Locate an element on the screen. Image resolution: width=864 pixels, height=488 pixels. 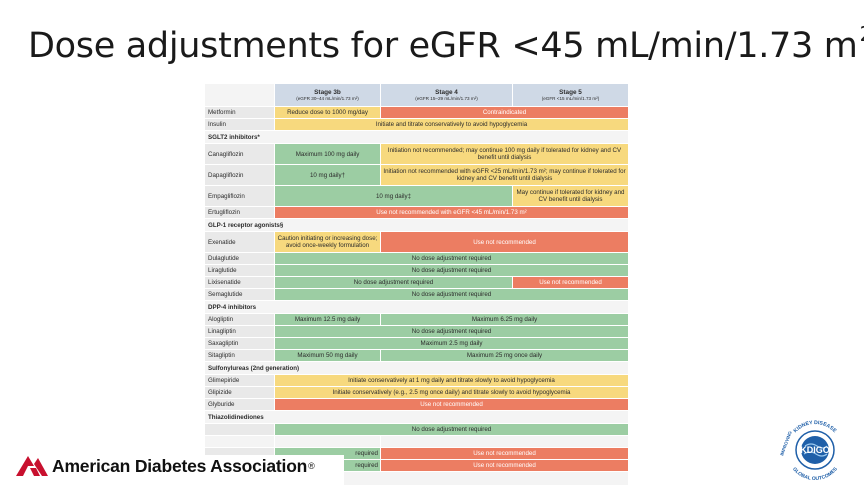
dose-cell: Maximum 100 mg daily is located at coordinates (327, 154).